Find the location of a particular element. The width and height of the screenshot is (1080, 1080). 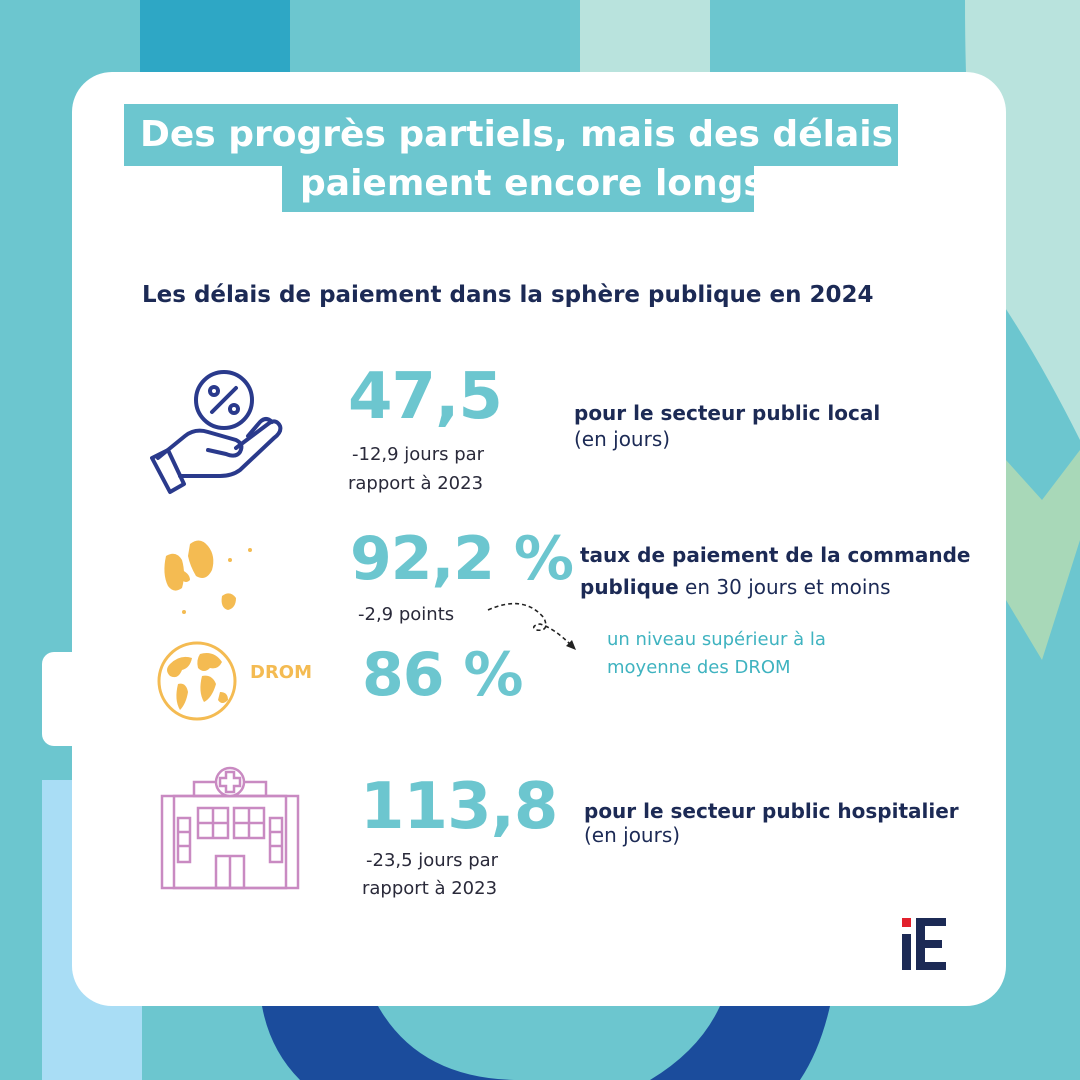

commande-label-line1: taux de paiement de la commande is located at coordinates (775, 555).